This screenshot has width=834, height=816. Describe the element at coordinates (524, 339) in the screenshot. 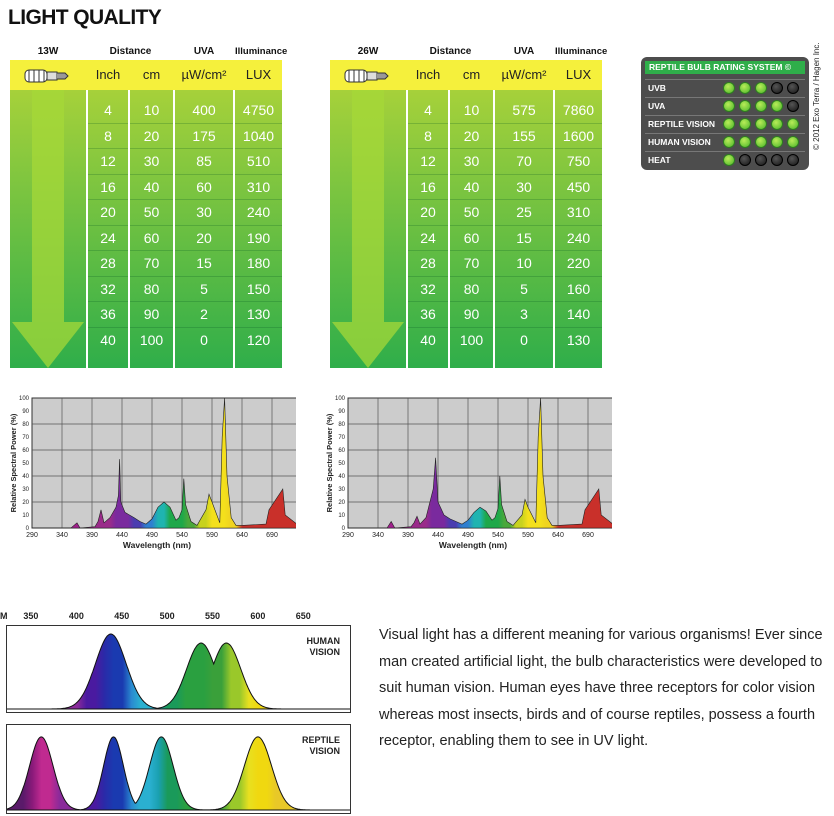

I see `uva-value: 0` at that location.